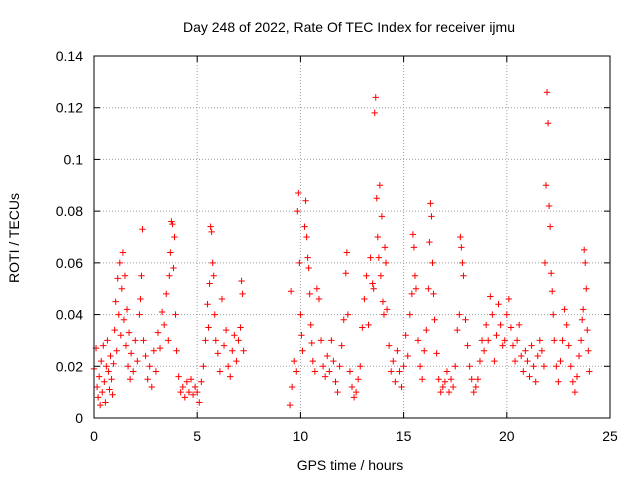 The image size is (640, 485). I want to click on y-tick-label: 0.14, so click(69, 56).